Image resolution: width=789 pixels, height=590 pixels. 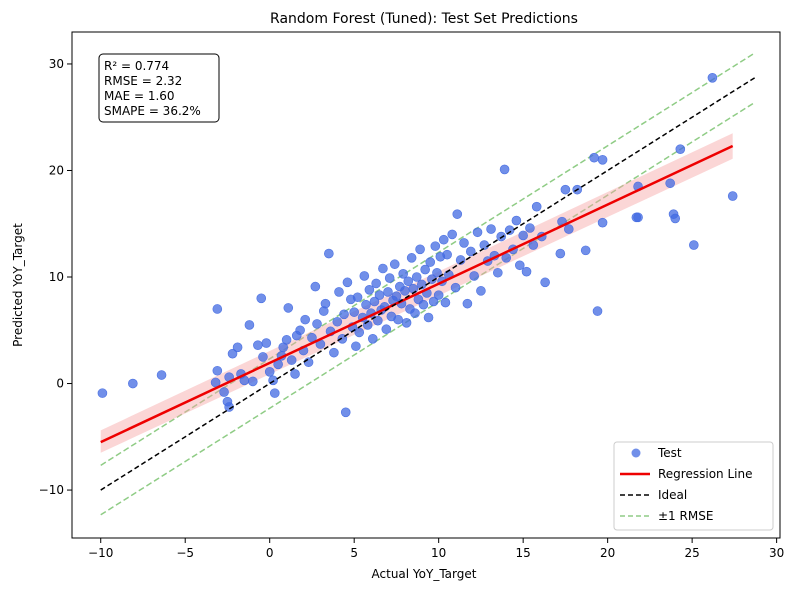 What do you see at coordinates (270, 553) in the screenshot?
I see `x-tick-label: 0` at bounding box center [270, 553].